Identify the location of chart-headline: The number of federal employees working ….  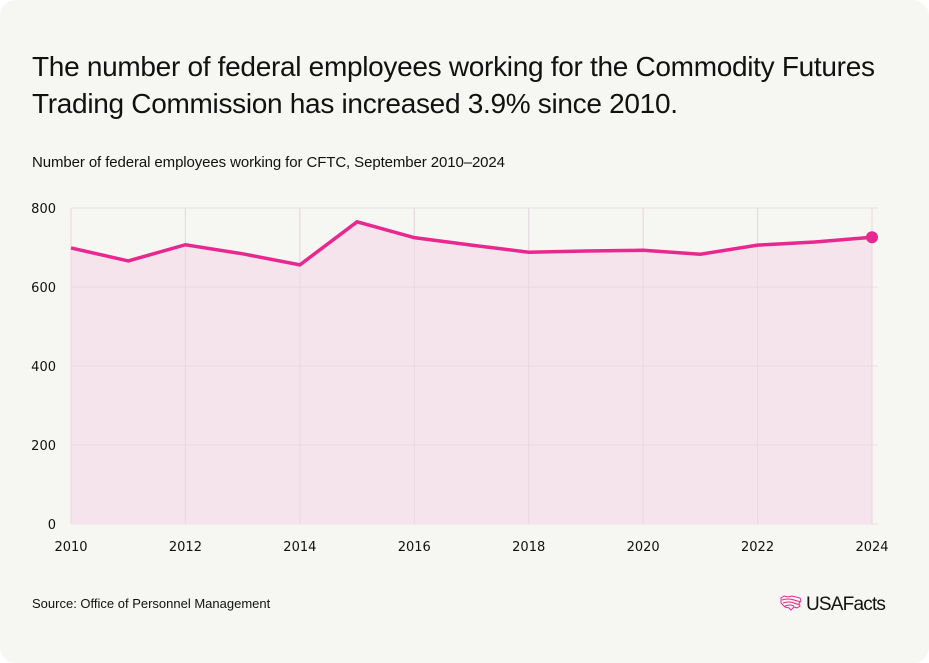
(453, 85).